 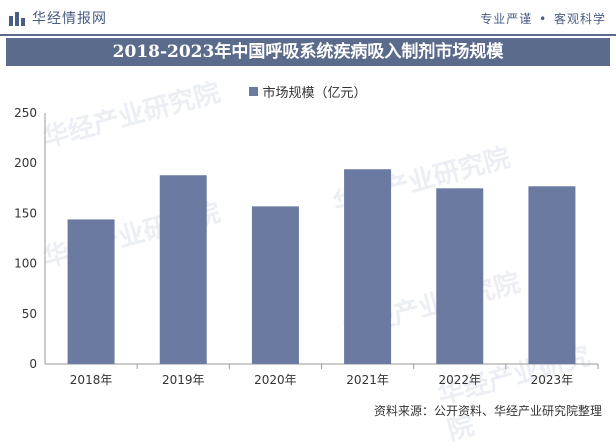 I want to click on x-tick-label: 2023年, so click(x=552, y=380).